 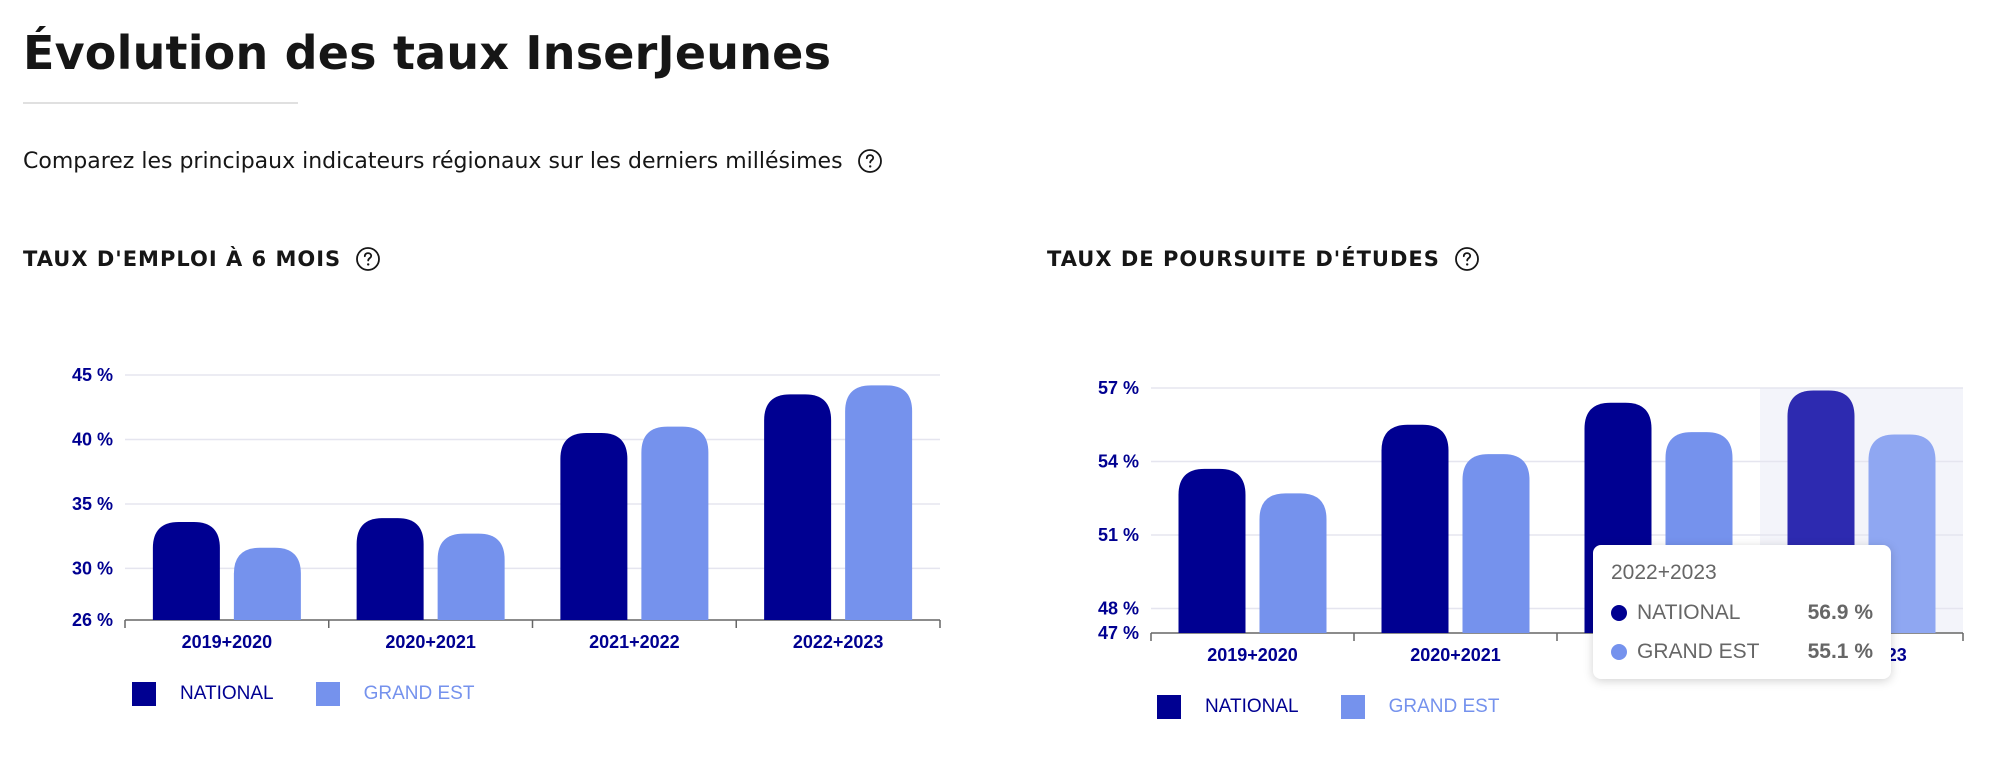 What do you see at coordinates (1118, 633) in the screenshot?
I see `y-tick-label: 47 %` at bounding box center [1118, 633].